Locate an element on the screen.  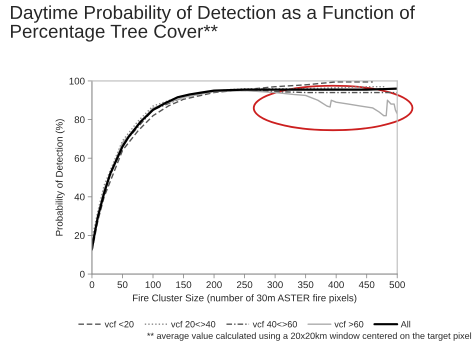
y-tick-label: 40 is located at coordinates (79, 197).